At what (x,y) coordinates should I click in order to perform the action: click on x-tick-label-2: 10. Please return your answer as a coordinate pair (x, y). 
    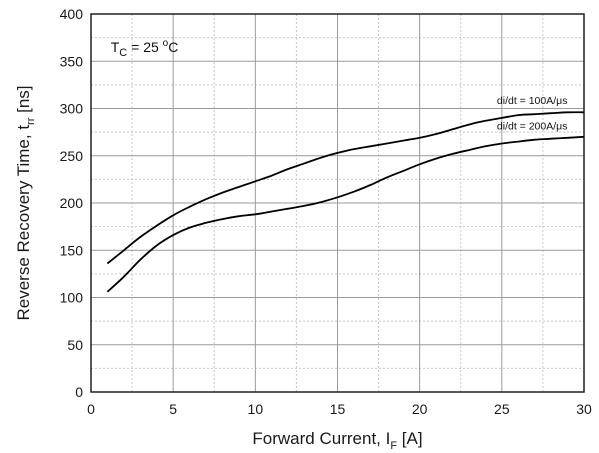
    Looking at the image, I should click on (256, 409).